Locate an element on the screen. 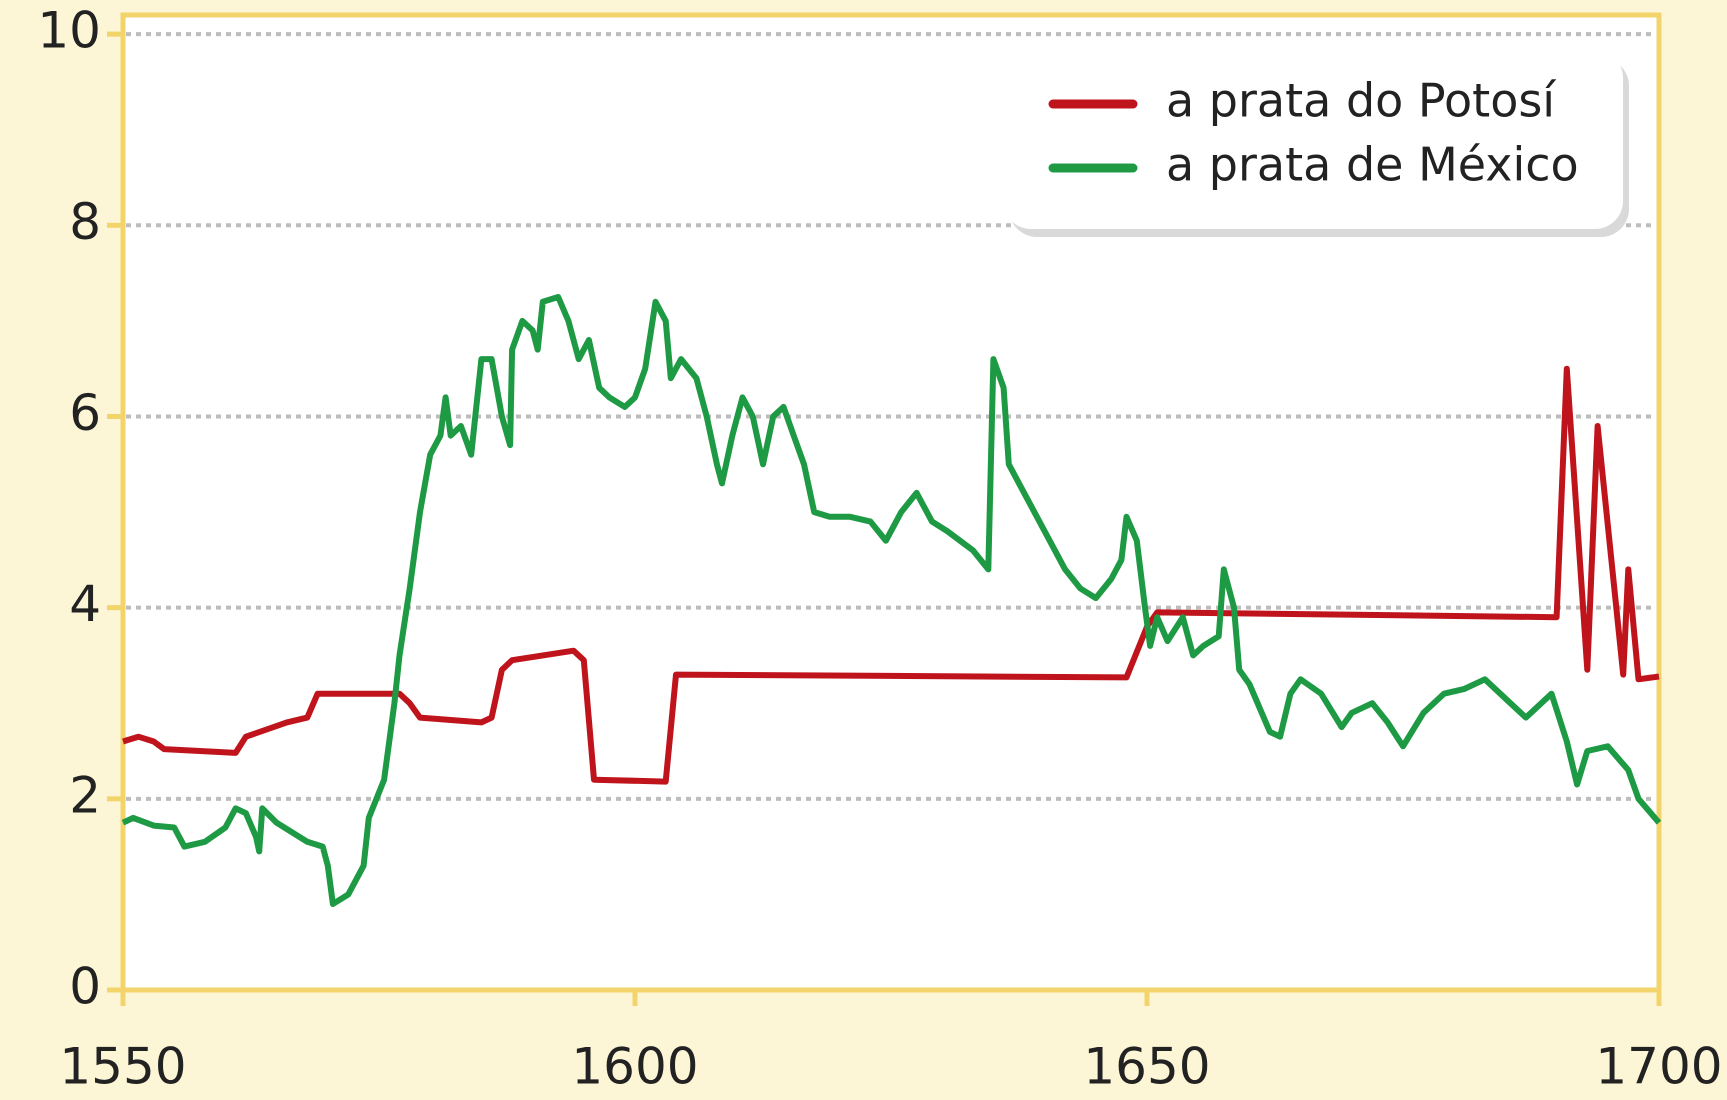 This screenshot has height=1100, width=1727. x-tick-label: 1550 is located at coordinates (122, 1067).